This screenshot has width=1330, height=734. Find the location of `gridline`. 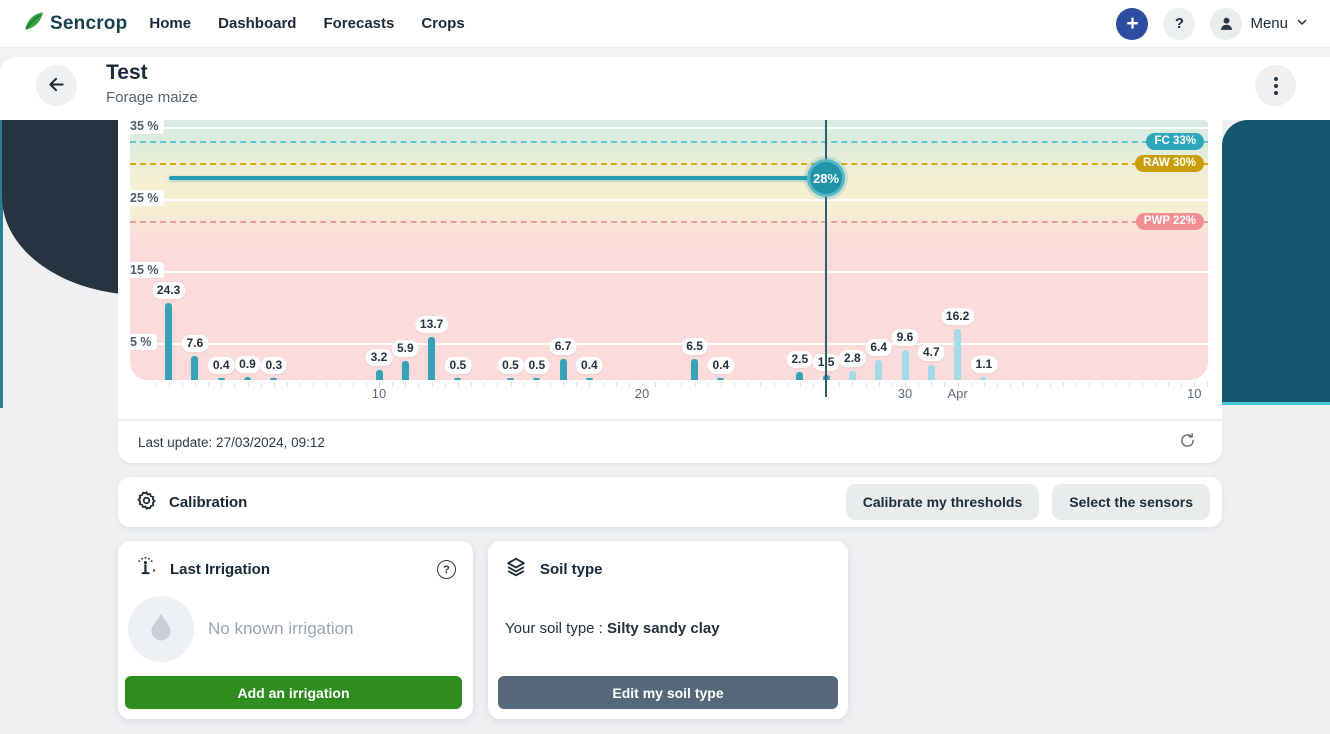

gridline is located at coordinates (669, 344).